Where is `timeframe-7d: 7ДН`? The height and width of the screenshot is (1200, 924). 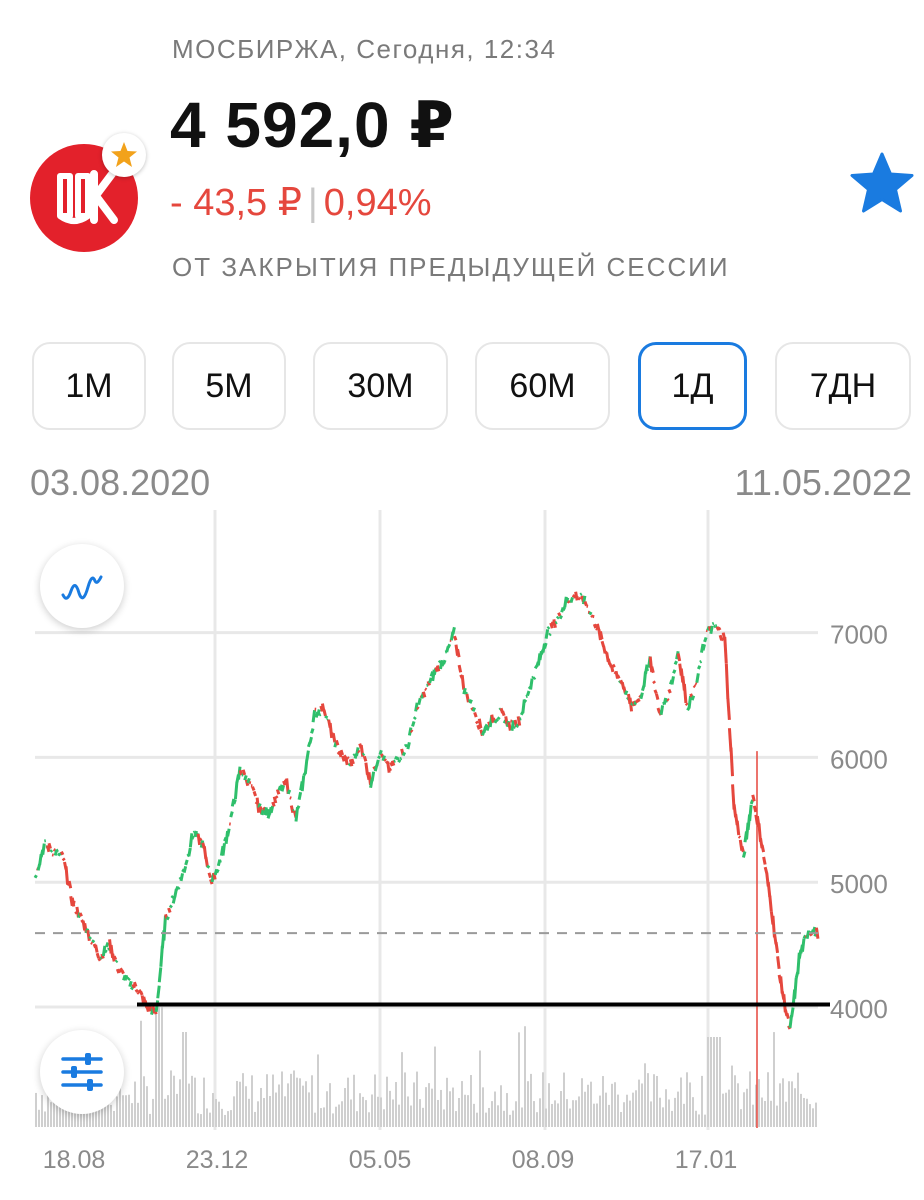 timeframe-7d: 7ДН is located at coordinates (843, 386).